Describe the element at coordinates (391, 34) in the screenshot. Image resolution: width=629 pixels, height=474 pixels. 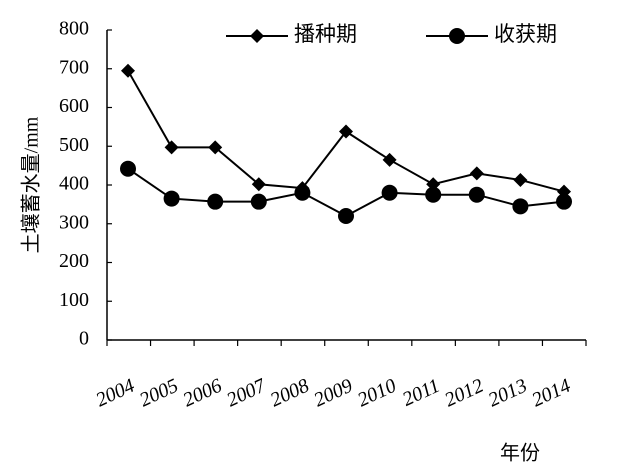
I see `legend: 播种期 收获期` at that location.